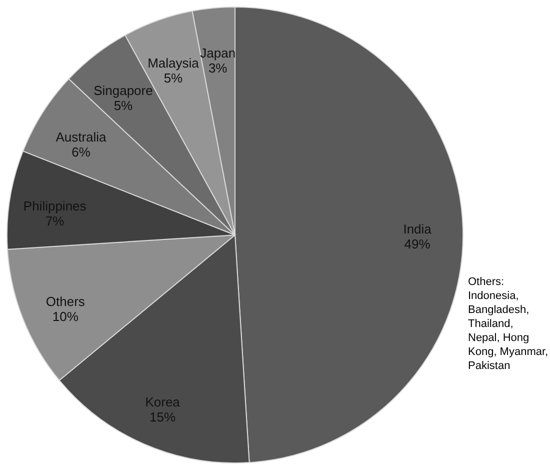  I want to click on slice-label: Australia, so click(82, 136).